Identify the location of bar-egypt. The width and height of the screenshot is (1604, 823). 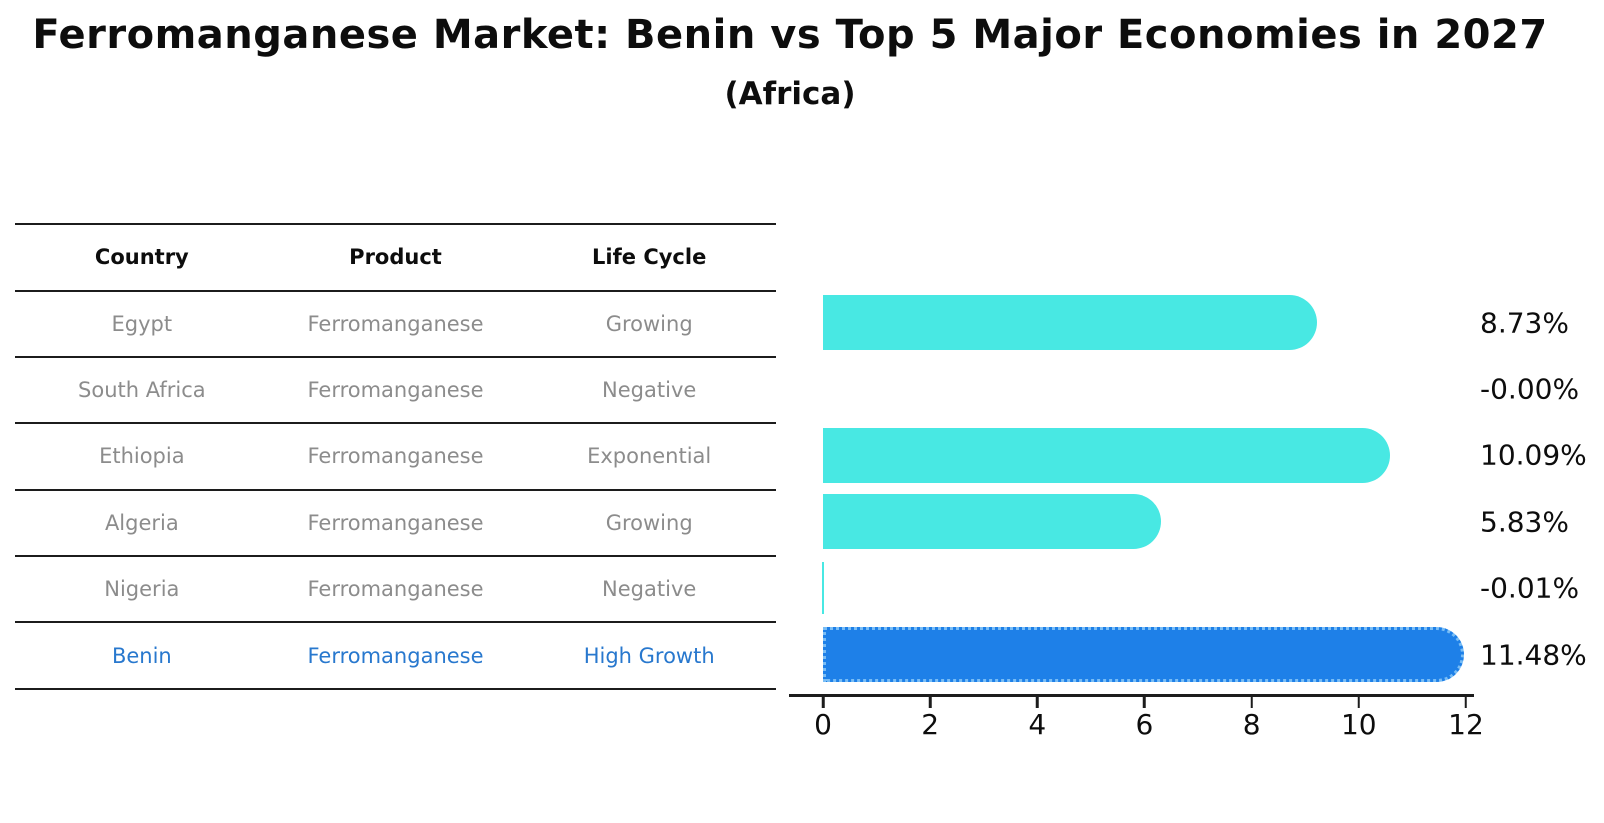
(1070, 322).